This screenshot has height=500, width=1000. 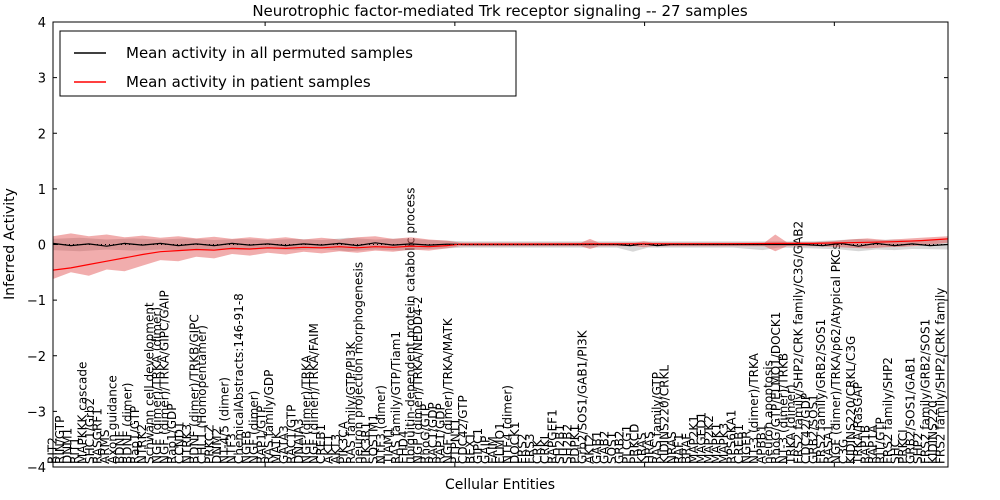 What do you see at coordinates (523, 449) in the screenshot?
I see `entity-tick-label: FRS2` at bounding box center [523, 449].